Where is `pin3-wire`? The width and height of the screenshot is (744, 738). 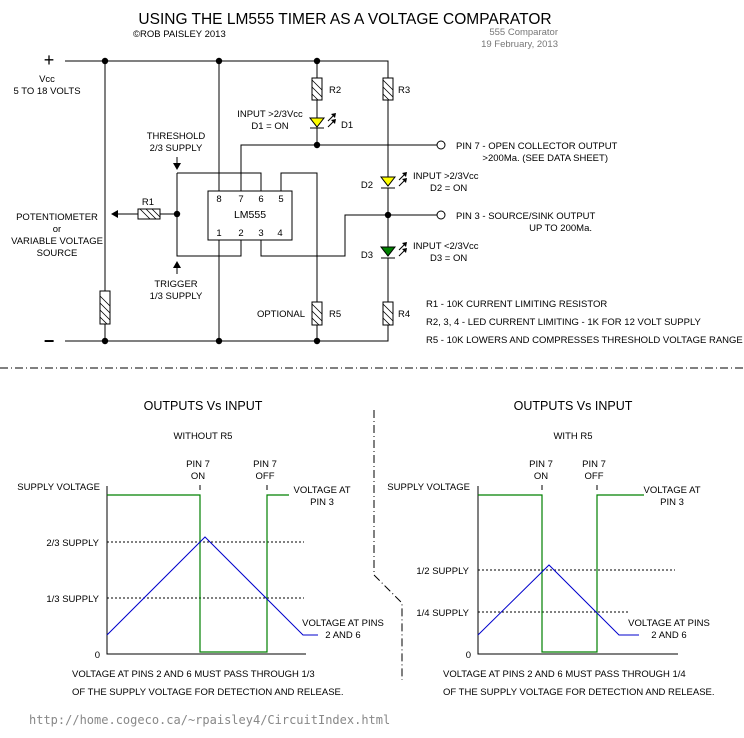 pin3-wire is located at coordinates (348, 235).